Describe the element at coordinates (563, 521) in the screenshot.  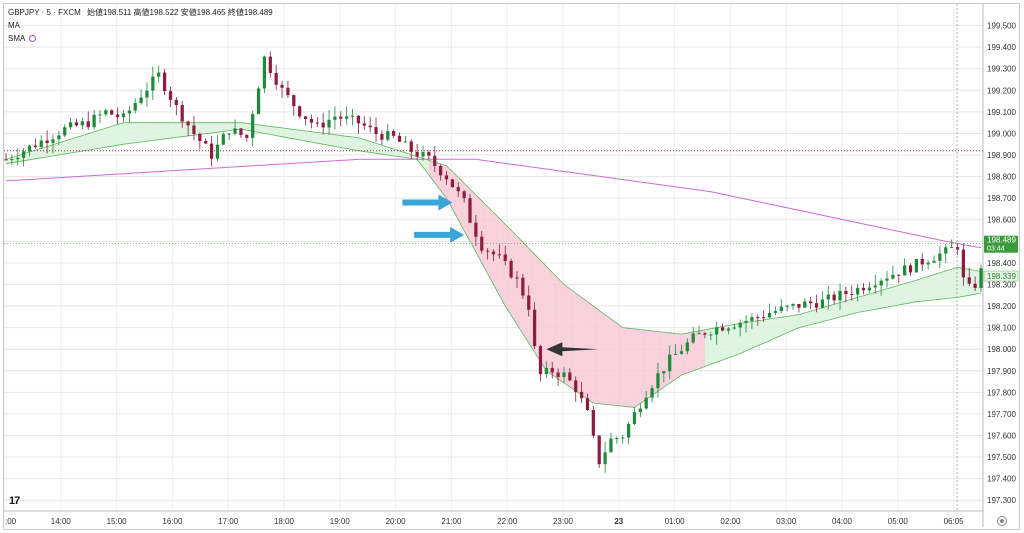
I see `x-tick-label: 23:00` at that location.